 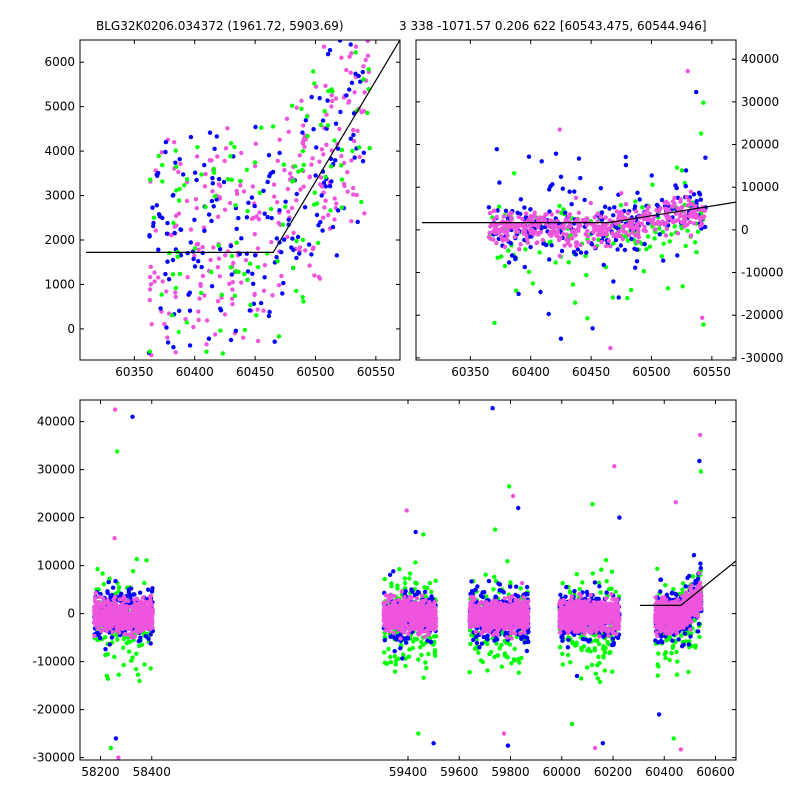 What do you see at coordinates (59, 151) in the screenshot?
I see `y-tick-label: 4000` at bounding box center [59, 151].